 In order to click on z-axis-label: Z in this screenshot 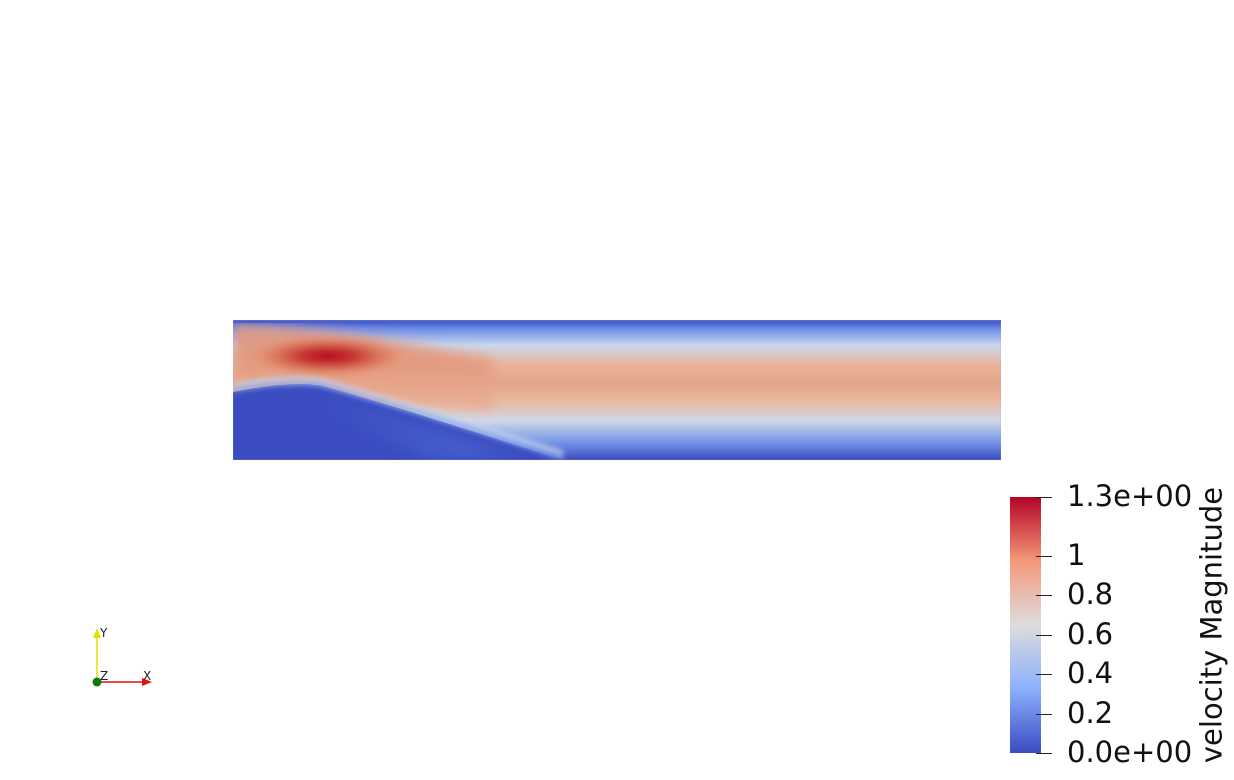, I will do `click(104, 676)`.